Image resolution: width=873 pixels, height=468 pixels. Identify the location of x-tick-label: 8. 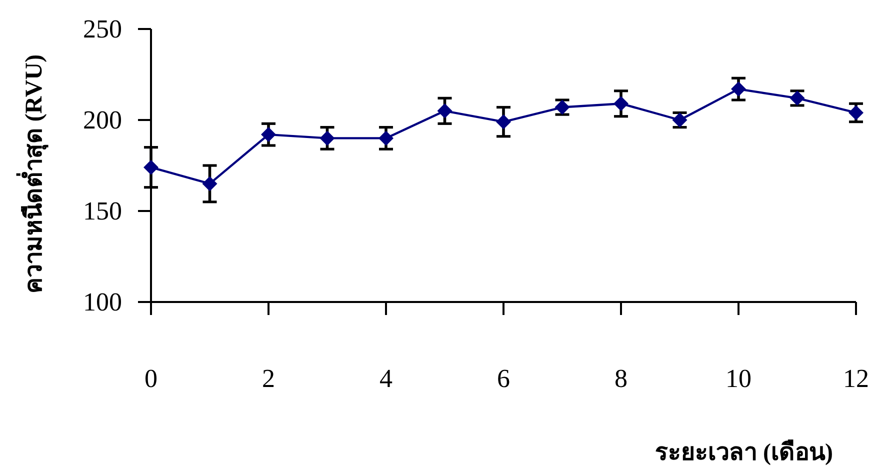
(621, 378).